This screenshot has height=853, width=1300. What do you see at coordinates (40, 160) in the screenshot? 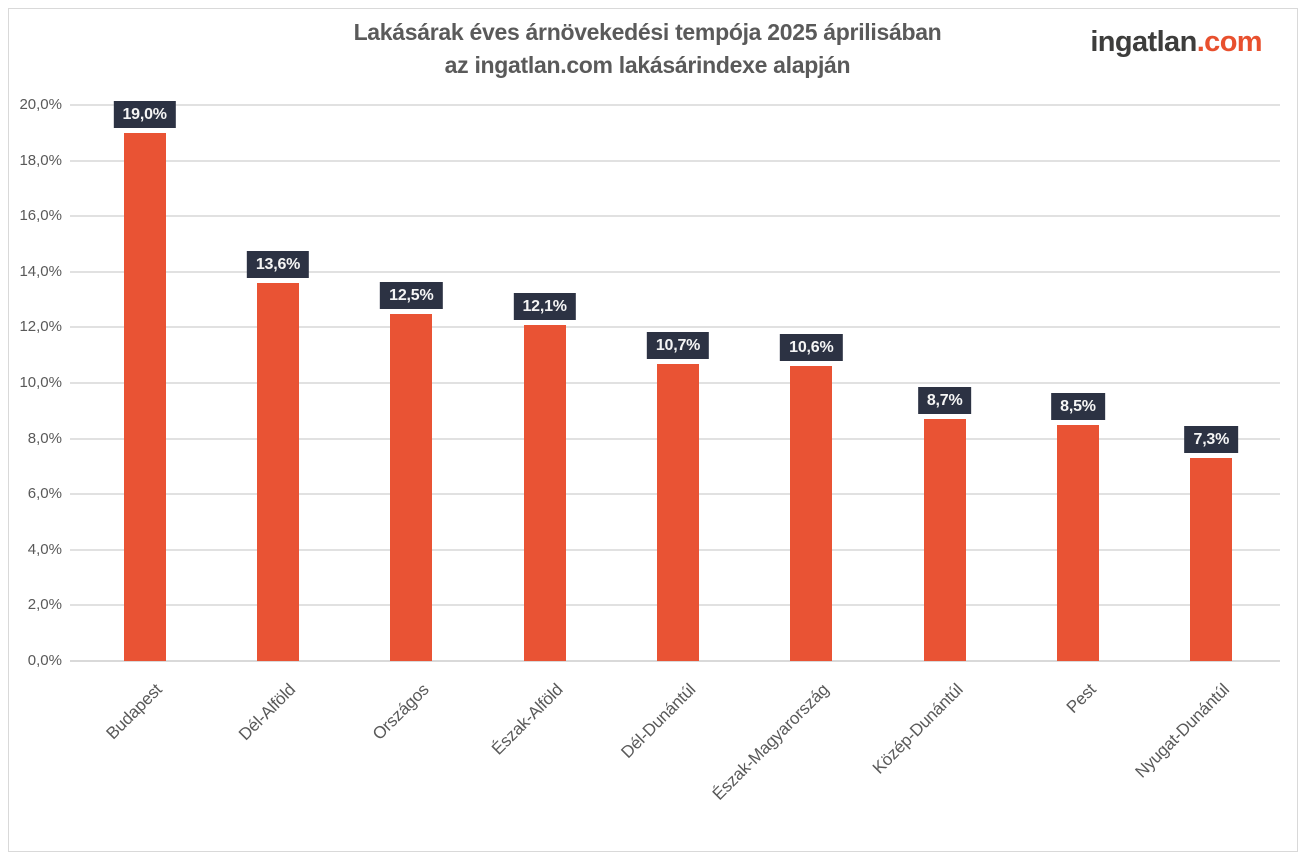
I see `y-axis-tick-label-18: 18,0%` at bounding box center [40, 160].